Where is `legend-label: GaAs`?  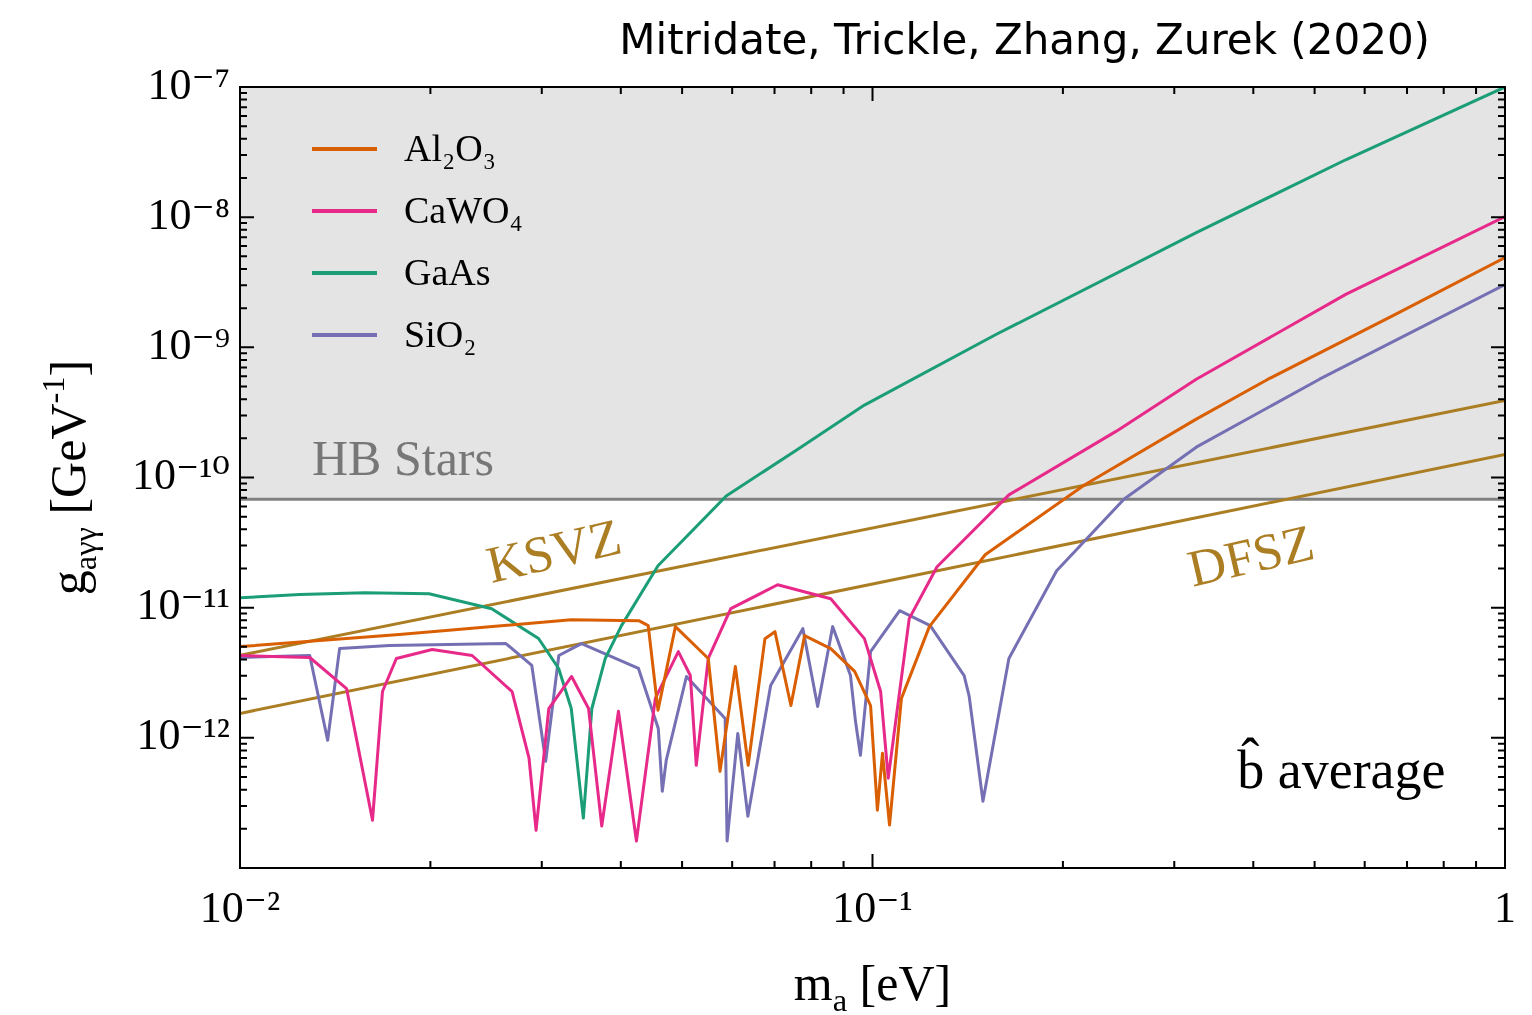 legend-label: GaAs is located at coordinates (447, 272).